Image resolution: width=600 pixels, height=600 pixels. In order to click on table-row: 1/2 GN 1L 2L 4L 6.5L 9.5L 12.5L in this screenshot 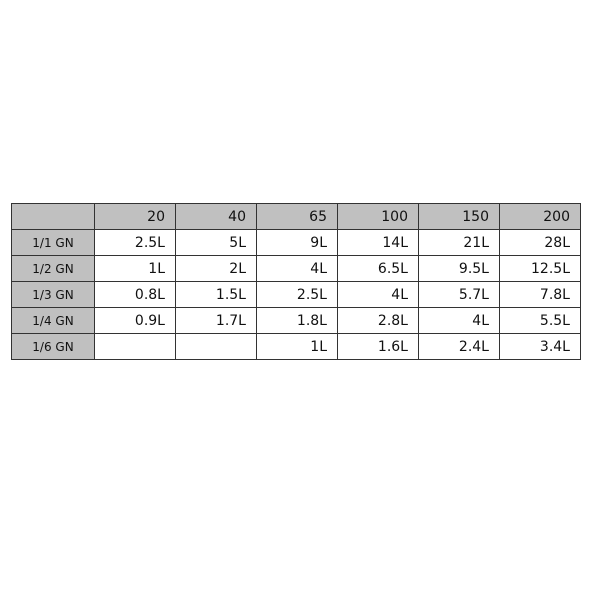, I will do `click(296, 268)`.